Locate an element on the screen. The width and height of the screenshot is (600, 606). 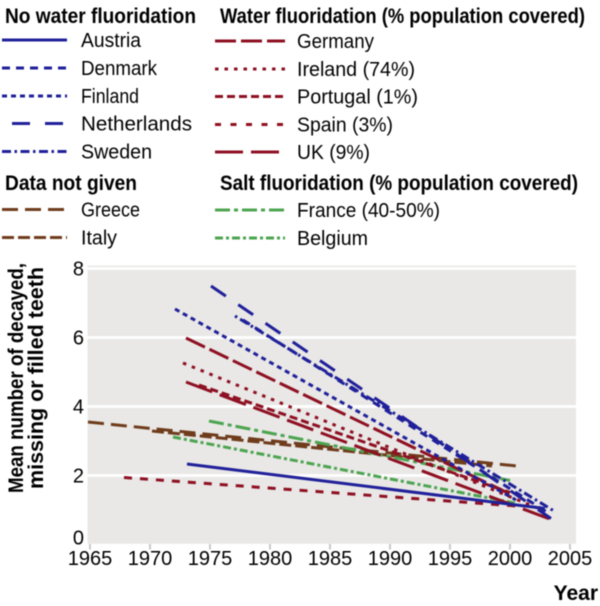
svg-text: 8 is located at coordinates (78, 270).